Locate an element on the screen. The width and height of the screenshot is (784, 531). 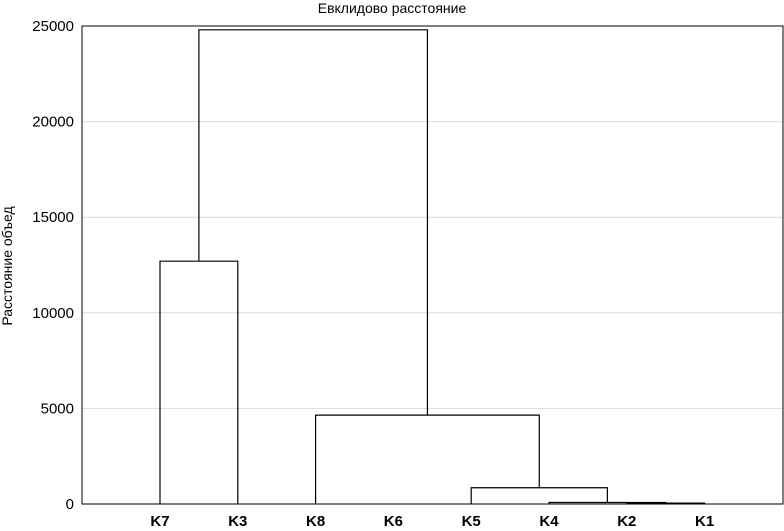
x-tick-labels: K7 K3 K8 K6 K5 K4 K2 K1 is located at coordinates (432, 521).